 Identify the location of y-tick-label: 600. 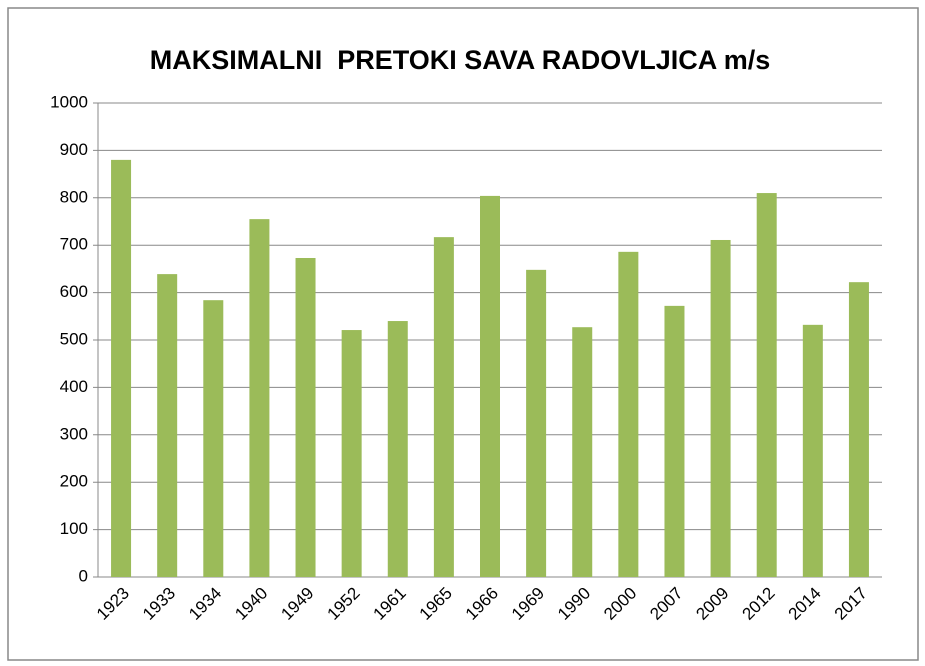
(74, 291).